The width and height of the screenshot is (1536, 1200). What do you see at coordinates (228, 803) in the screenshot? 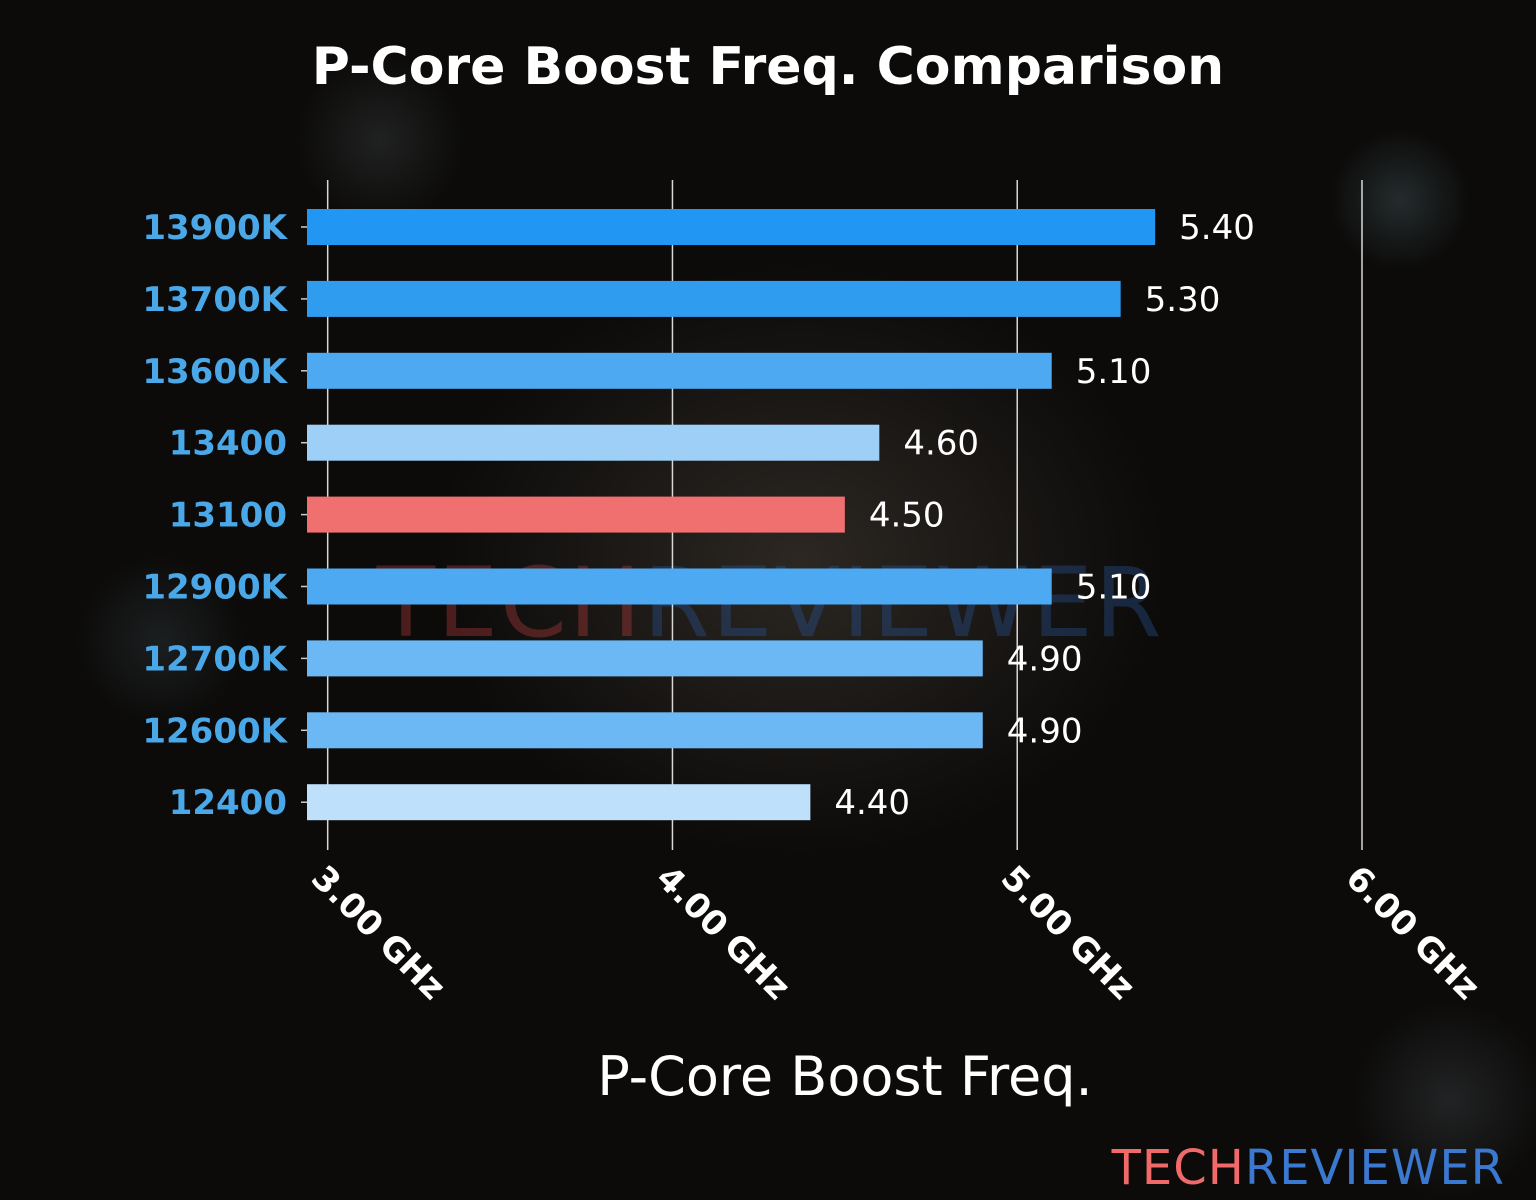
I see `category-label: 12400` at bounding box center [228, 803].